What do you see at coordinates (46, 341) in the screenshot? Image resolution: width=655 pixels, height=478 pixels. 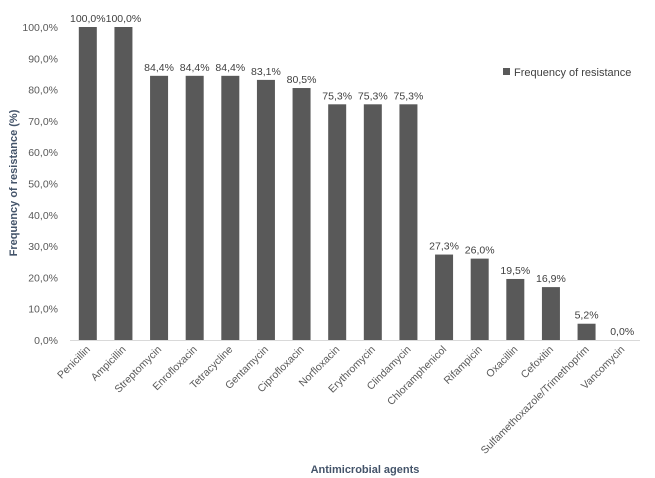 I see `y-tick-label: 0,0%` at bounding box center [46, 341].